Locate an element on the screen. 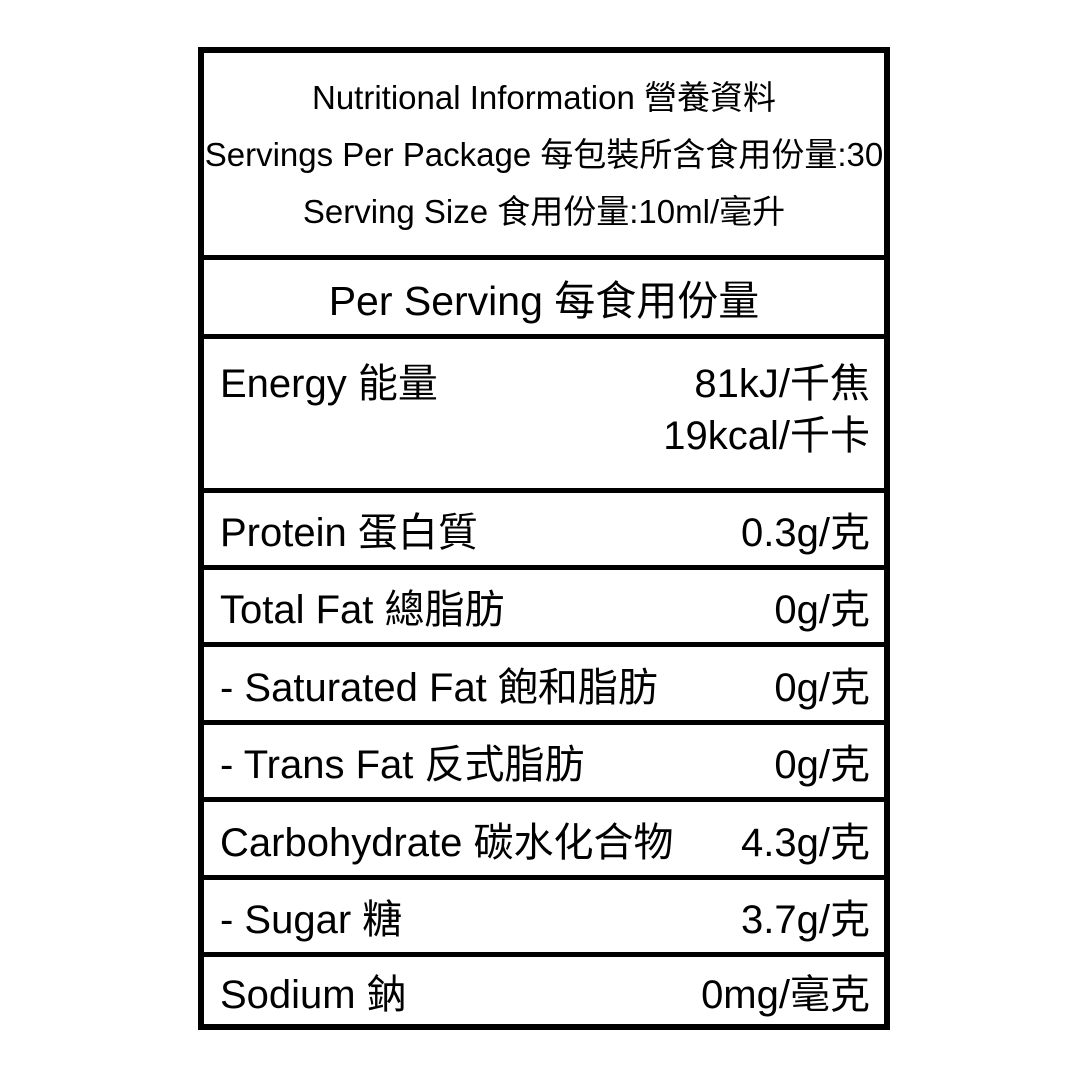 The image size is (1090, 1090). nutrient-row-trans-fat: - Trans Fat 反式脂肪 0g/克 is located at coordinates (544, 758).